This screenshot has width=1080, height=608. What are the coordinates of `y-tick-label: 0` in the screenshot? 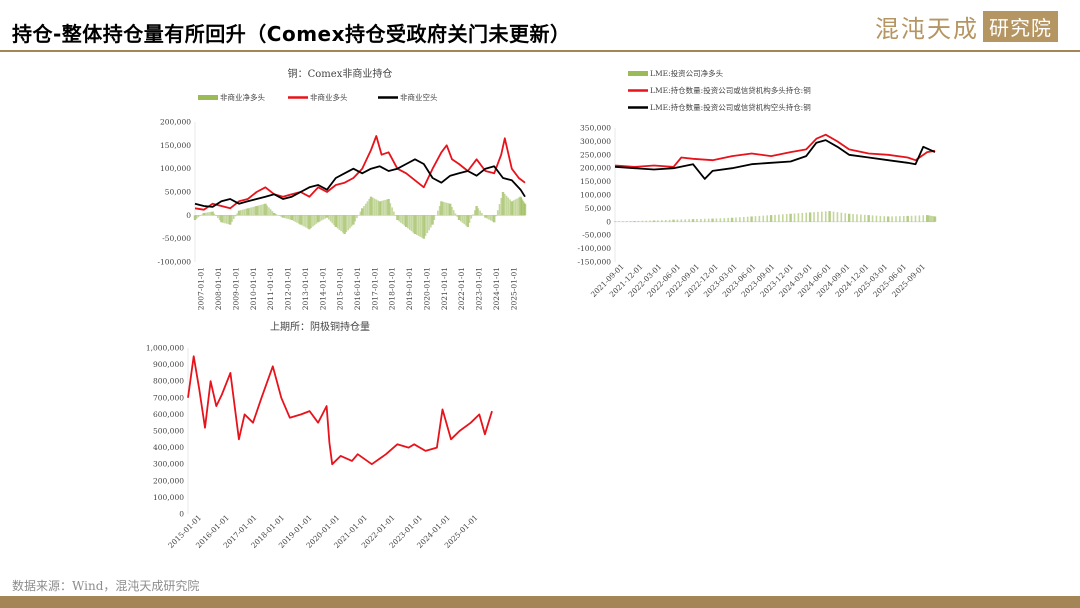 It's located at (188, 215).